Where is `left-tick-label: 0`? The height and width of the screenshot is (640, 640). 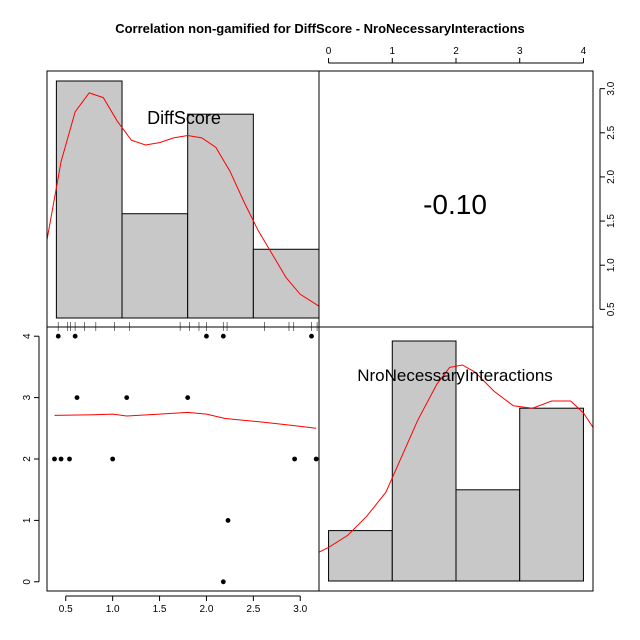 left-tick-label: 0 is located at coordinates (27, 582).